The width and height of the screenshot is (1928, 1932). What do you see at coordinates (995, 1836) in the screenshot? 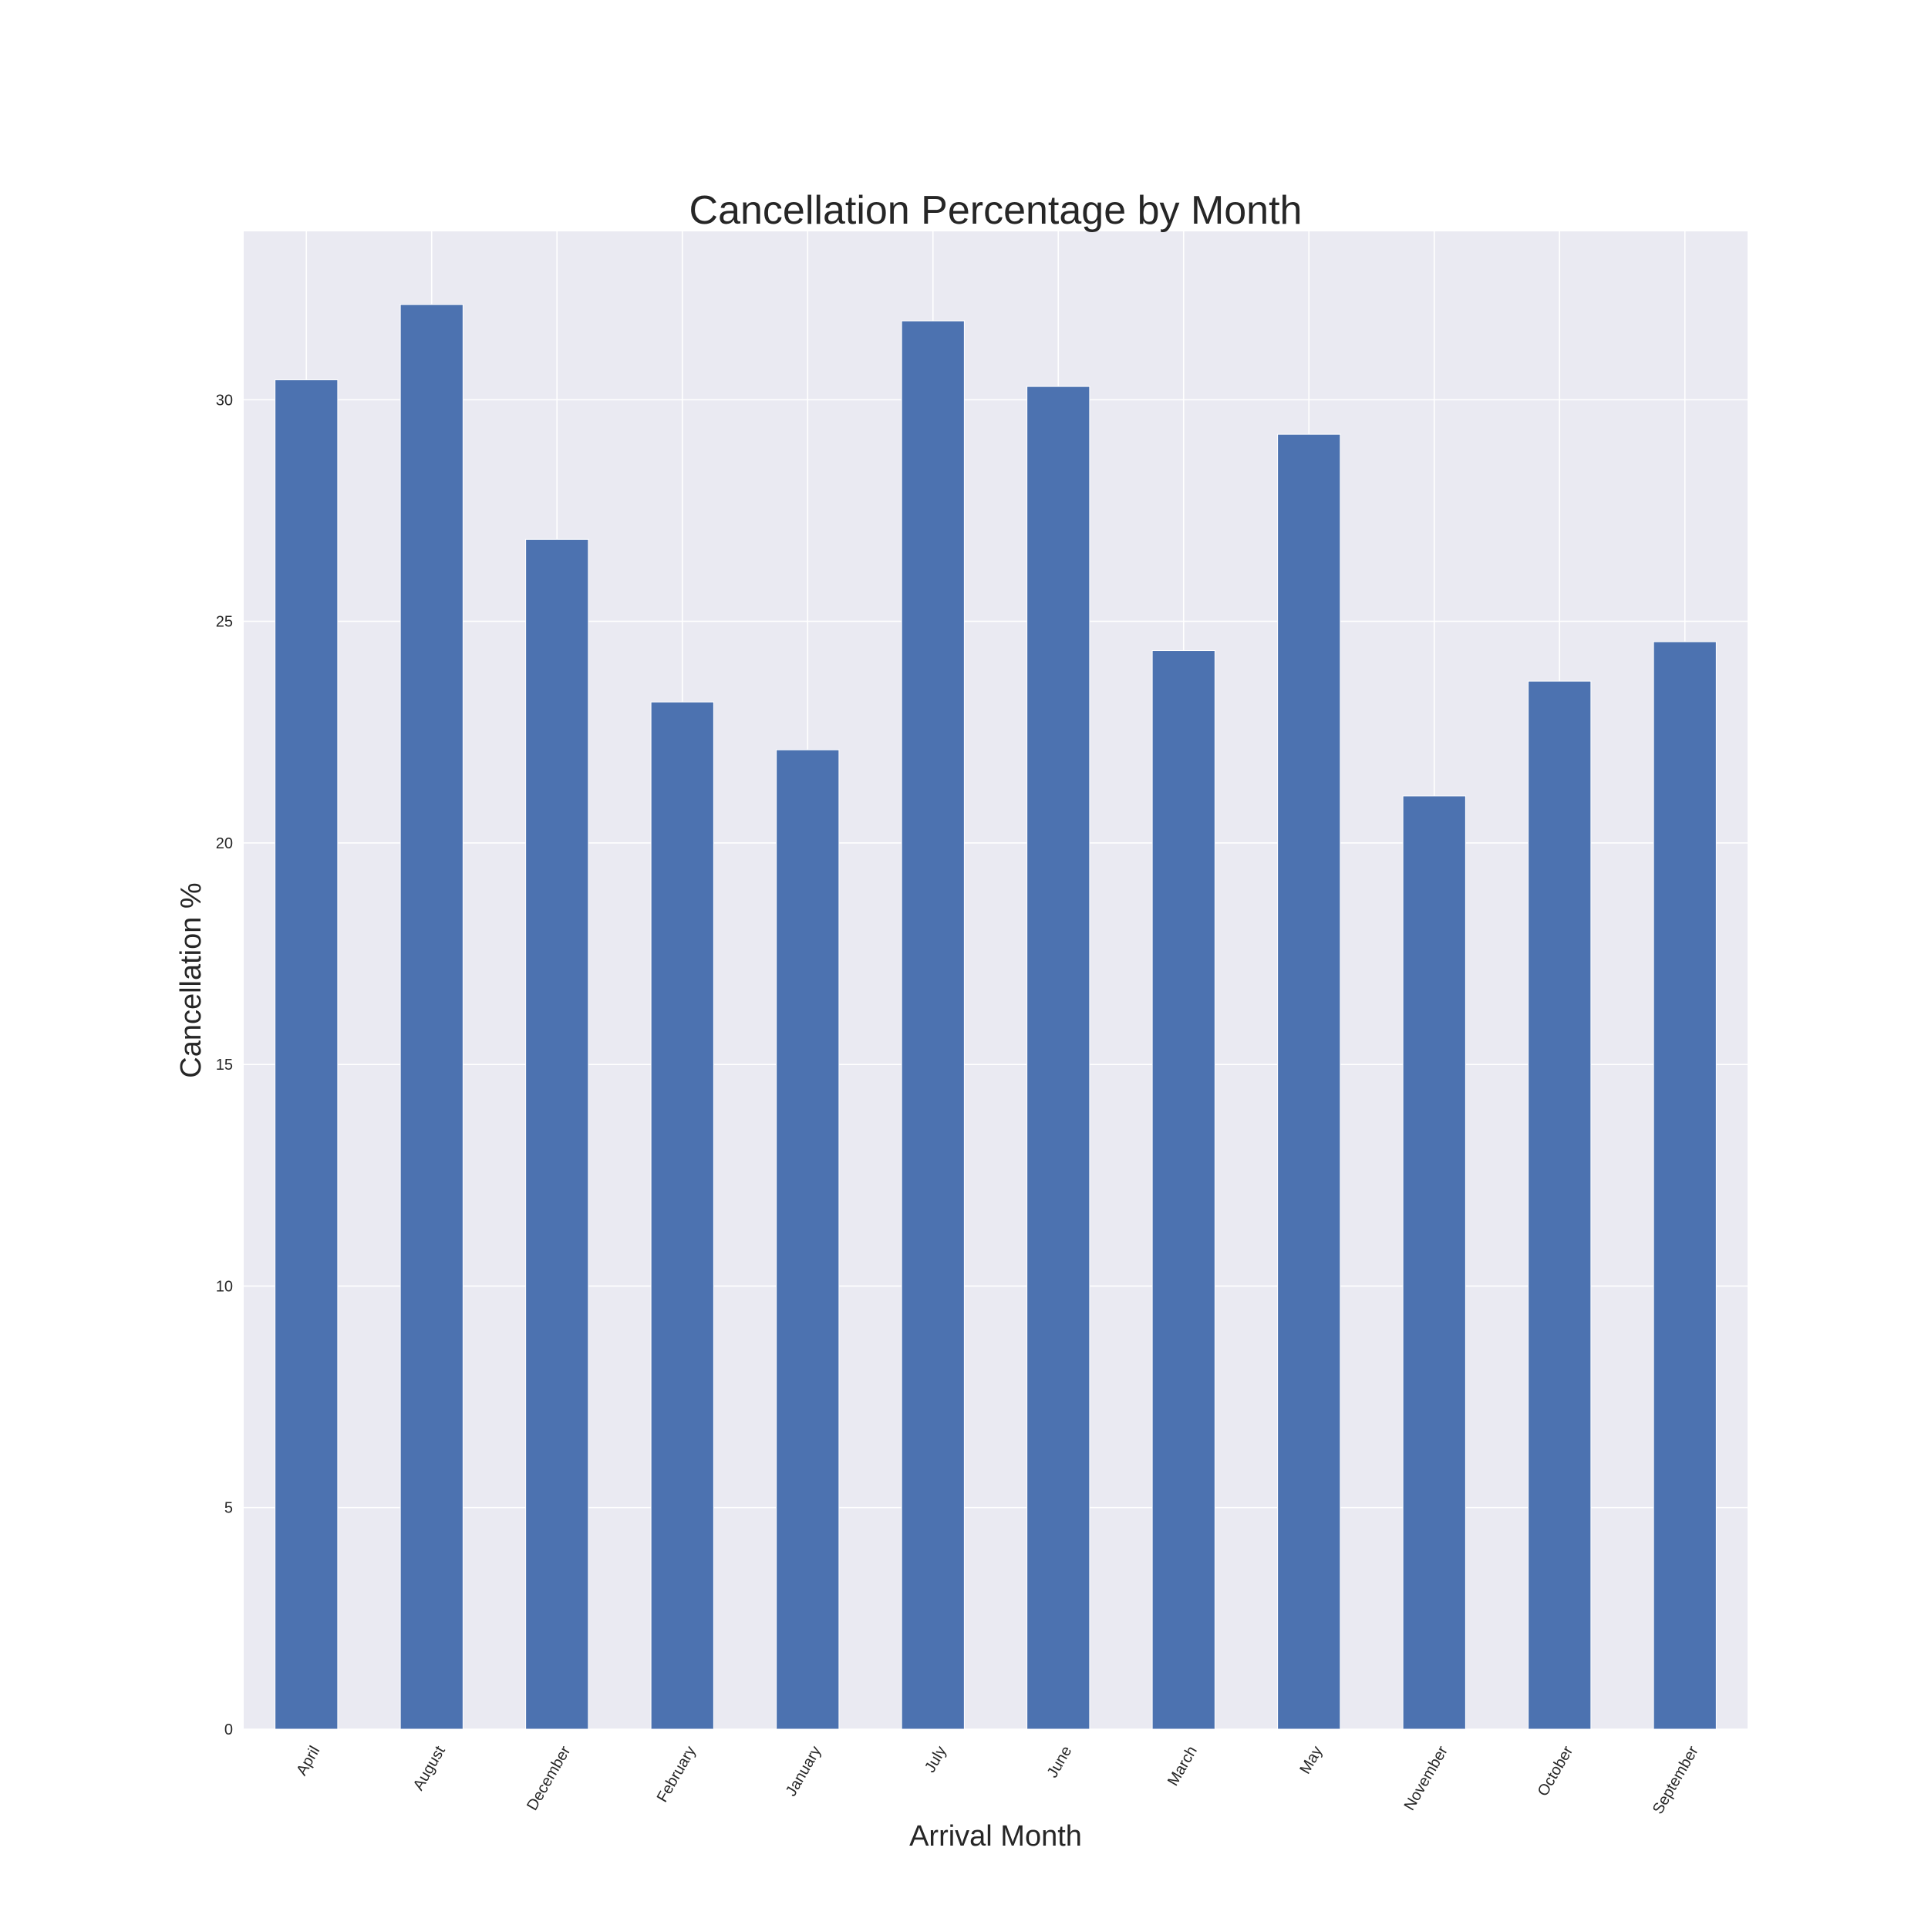
I see `x-axis-label: Arrival Month` at bounding box center [995, 1836].